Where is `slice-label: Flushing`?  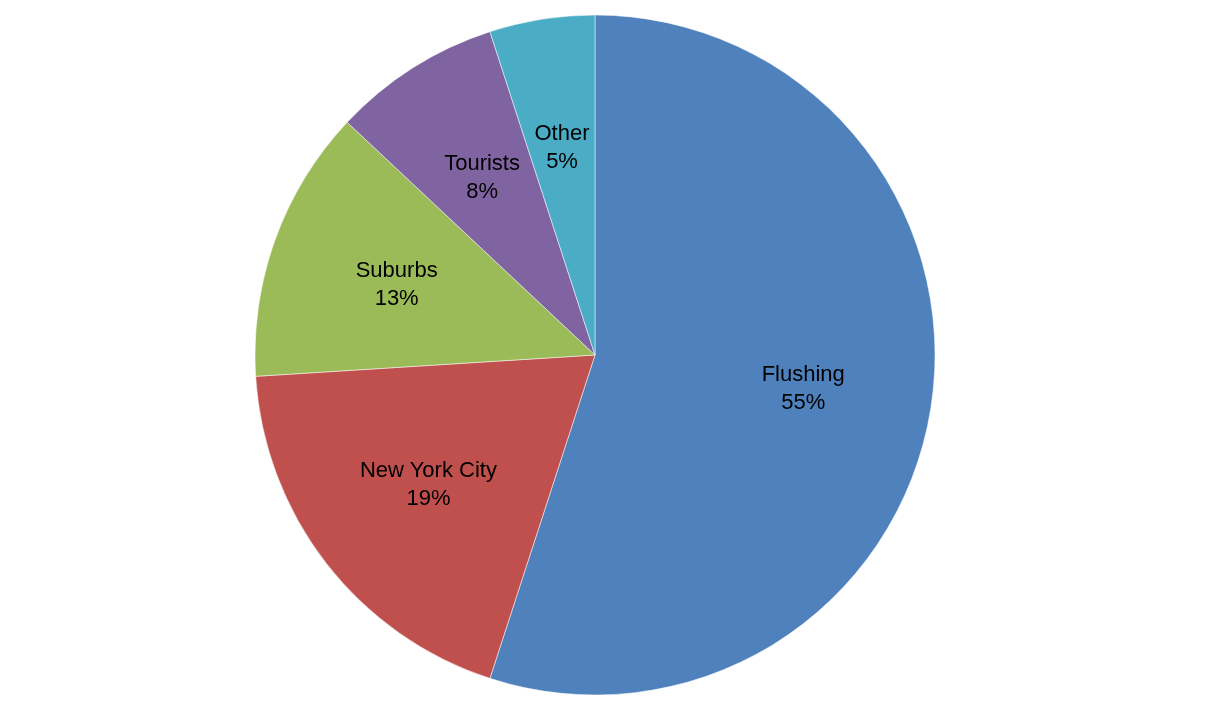 slice-label: Flushing is located at coordinates (803, 373).